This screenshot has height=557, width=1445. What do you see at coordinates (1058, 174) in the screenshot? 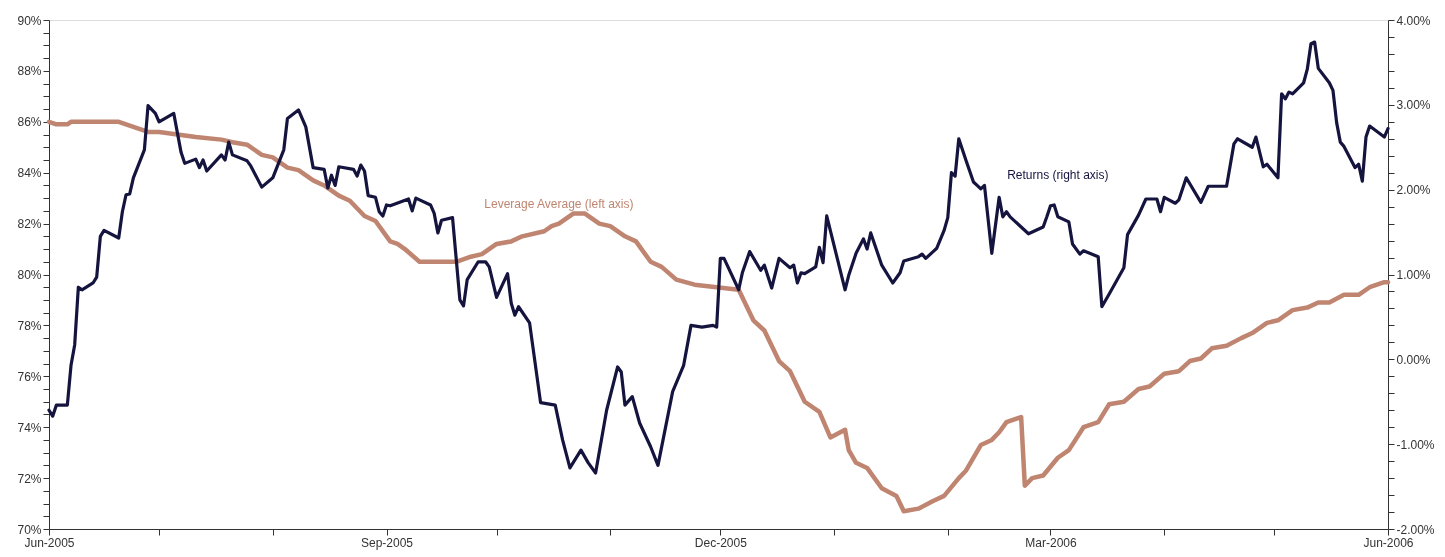
I see `series-label: Returns (right axis)` at bounding box center [1058, 174].